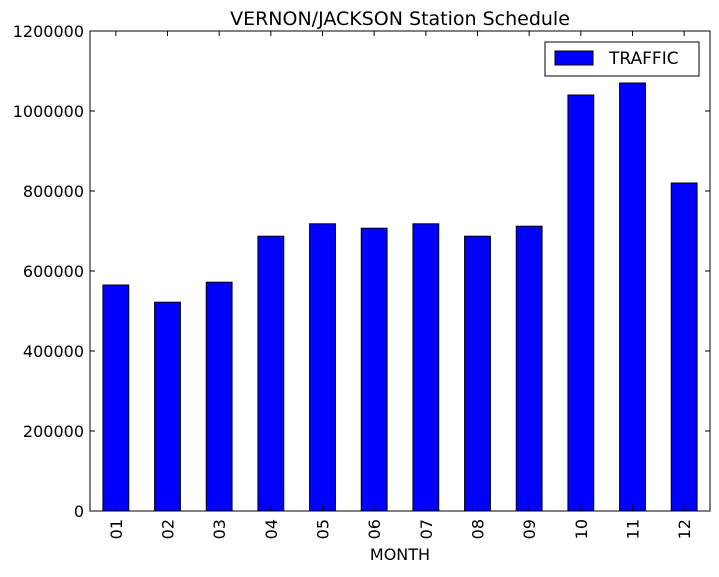 The height and width of the screenshot is (577, 719). Describe the element at coordinates (48, 31) in the screenshot. I see `y-tick-label-1200000: 1200000` at that location.